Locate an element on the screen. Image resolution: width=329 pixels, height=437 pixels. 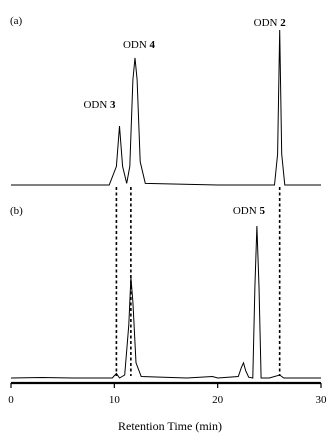
x-tick-label-3: 30 is located at coordinates (322, 400).